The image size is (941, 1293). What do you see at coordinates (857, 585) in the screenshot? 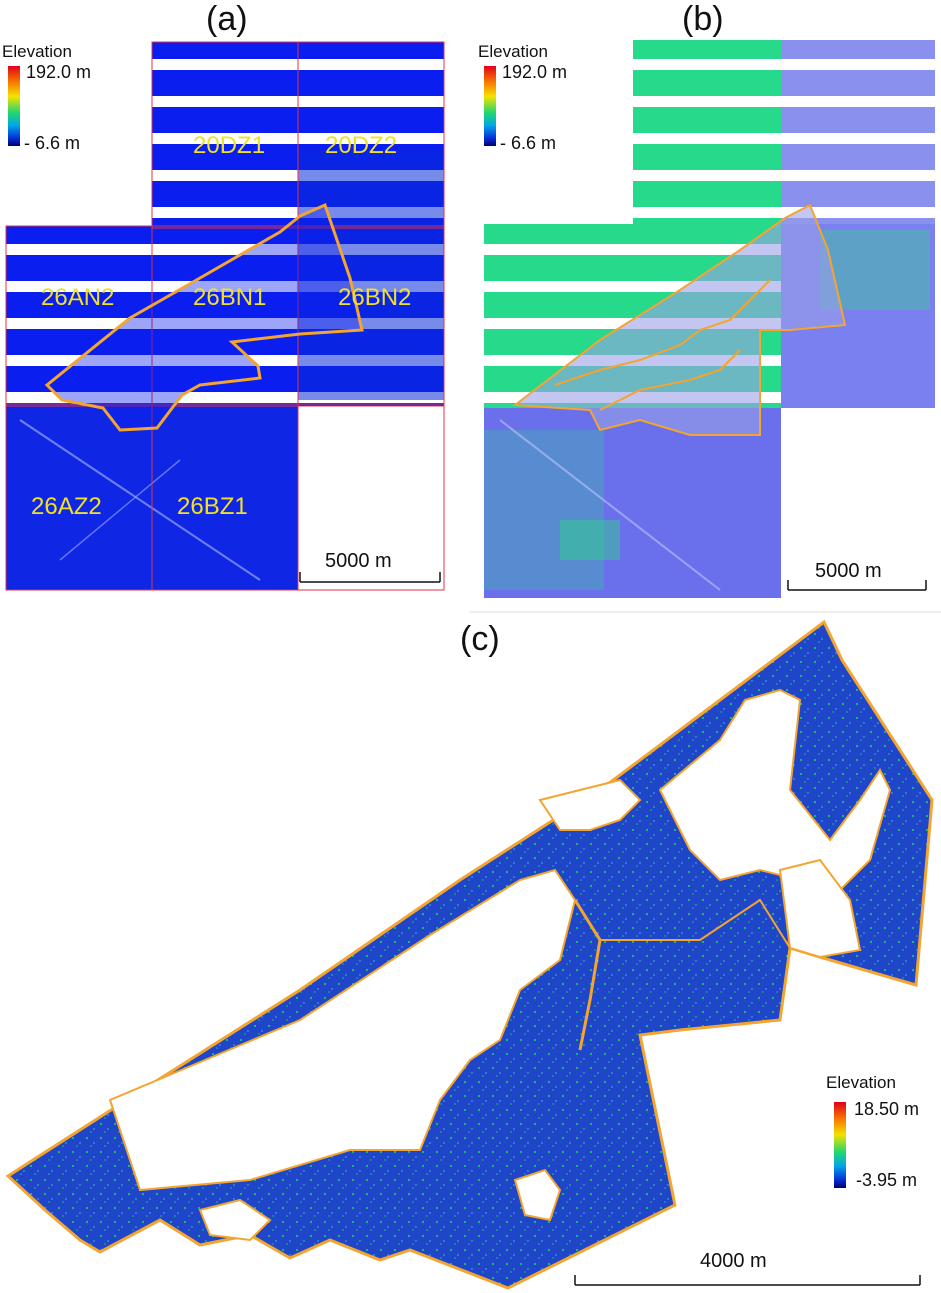
I see `scale-bar-b` at bounding box center [857, 585].